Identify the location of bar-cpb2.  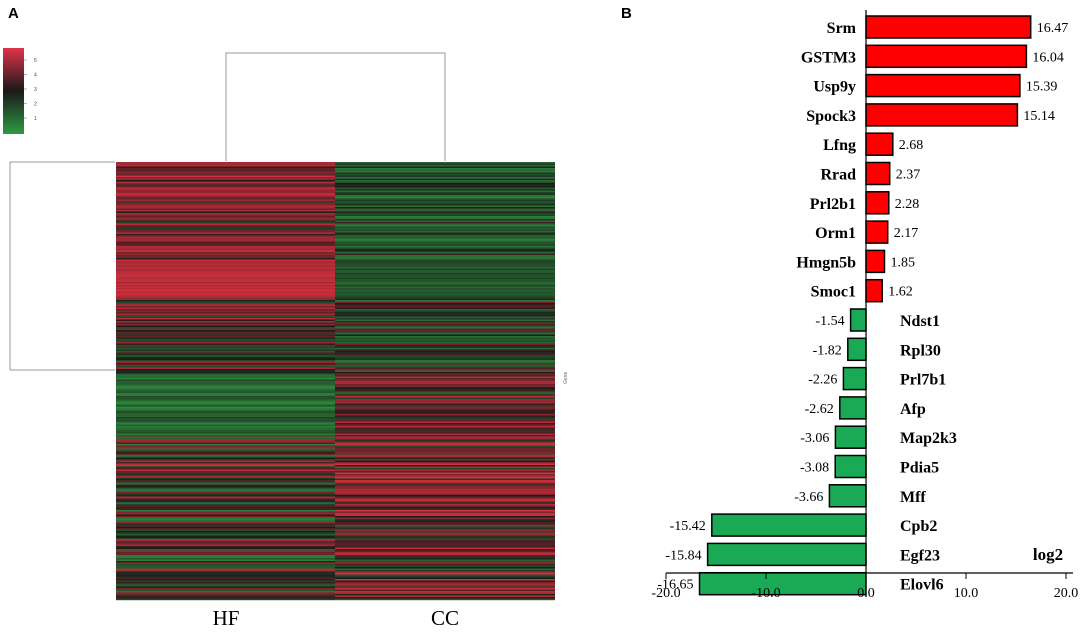
(789, 525).